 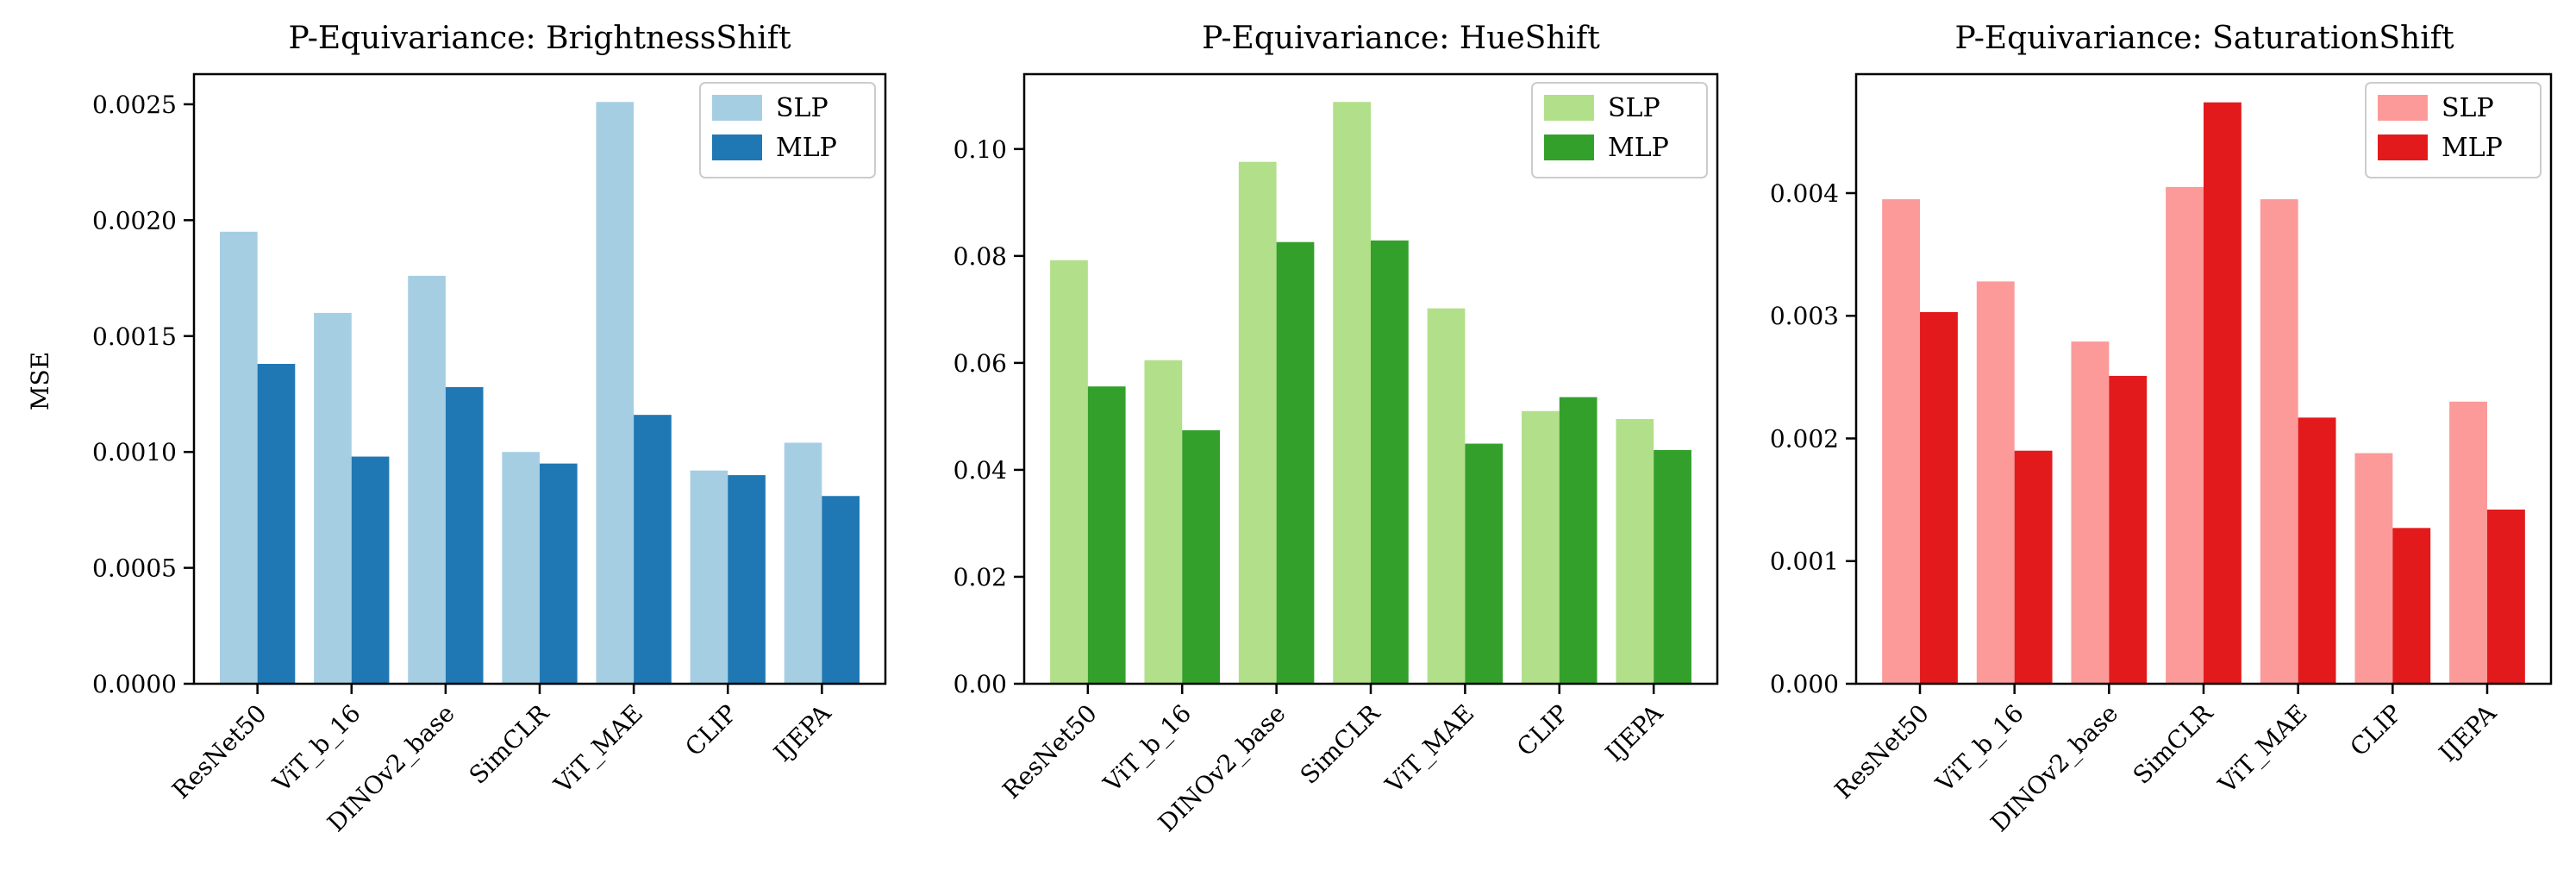 I want to click on y-tick-label: 0.0015, so click(x=134, y=336).